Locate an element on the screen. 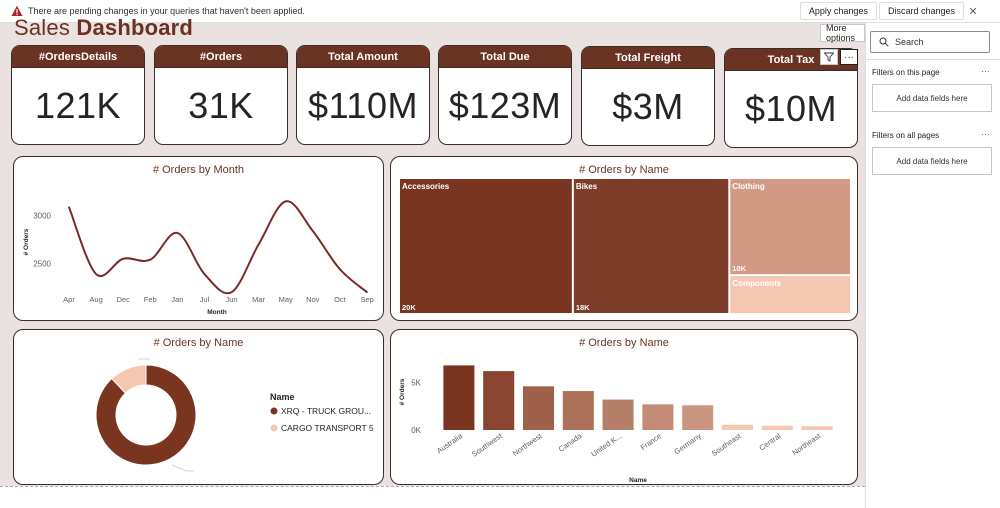 This screenshot has width=1000, height=508. divider is located at coordinates (933, 59).